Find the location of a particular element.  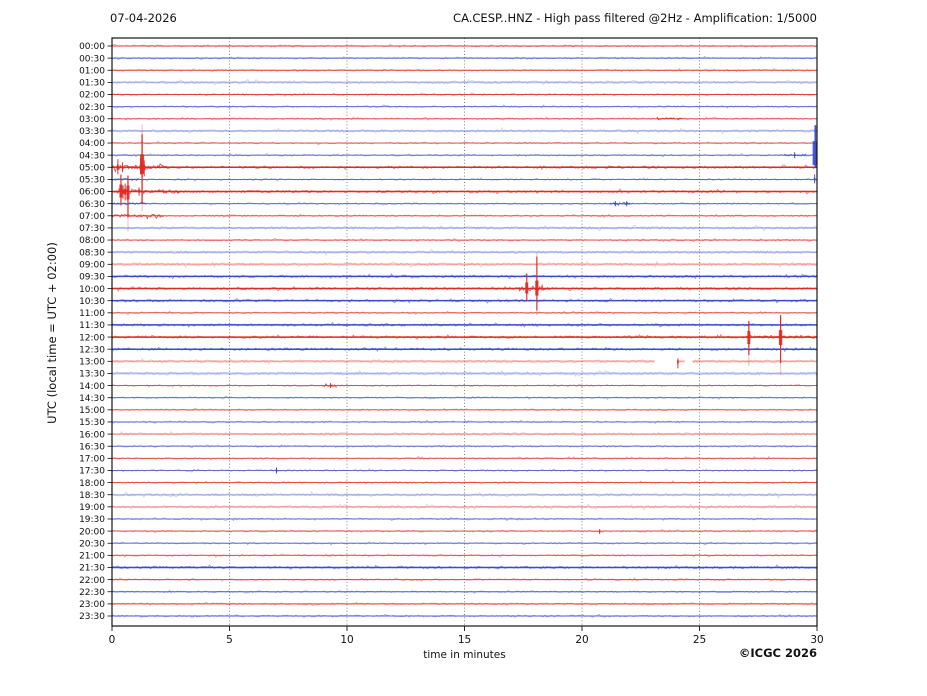

trace-fuzz-11:00 is located at coordinates (464, 313).